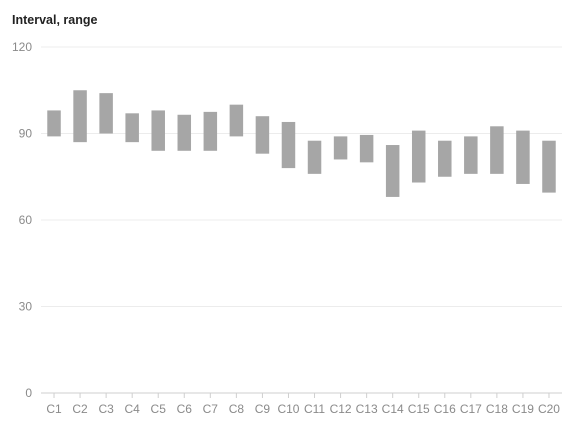  What do you see at coordinates (288, 409) in the screenshot?
I see `x-tick-label: C10` at bounding box center [288, 409].